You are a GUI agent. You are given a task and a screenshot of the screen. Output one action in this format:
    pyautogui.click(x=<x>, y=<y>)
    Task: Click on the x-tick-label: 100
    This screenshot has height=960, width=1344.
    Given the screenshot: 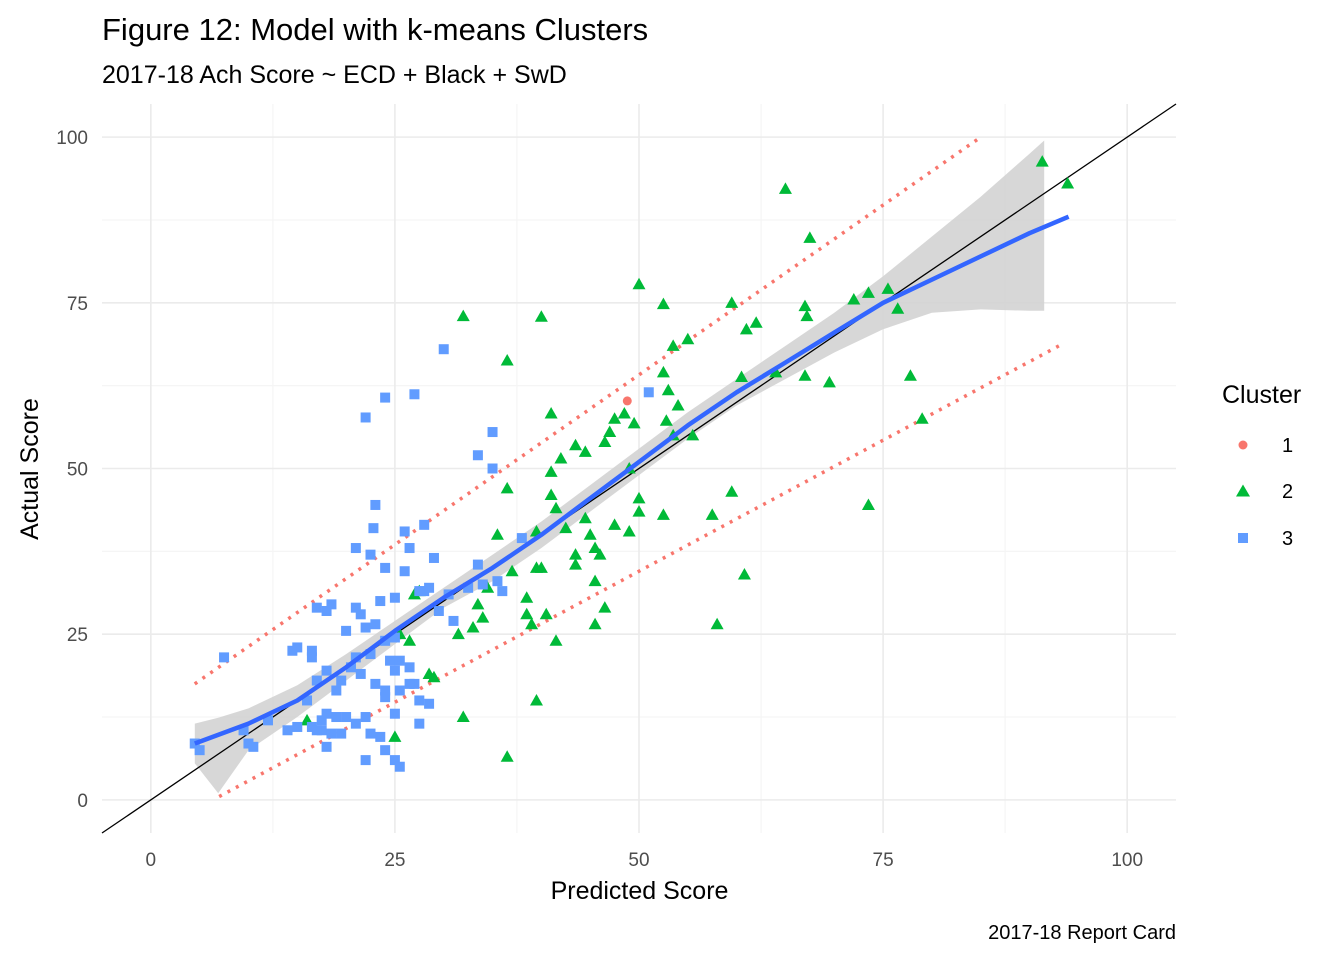 What is the action you would take?
    pyautogui.click(x=1127, y=860)
    